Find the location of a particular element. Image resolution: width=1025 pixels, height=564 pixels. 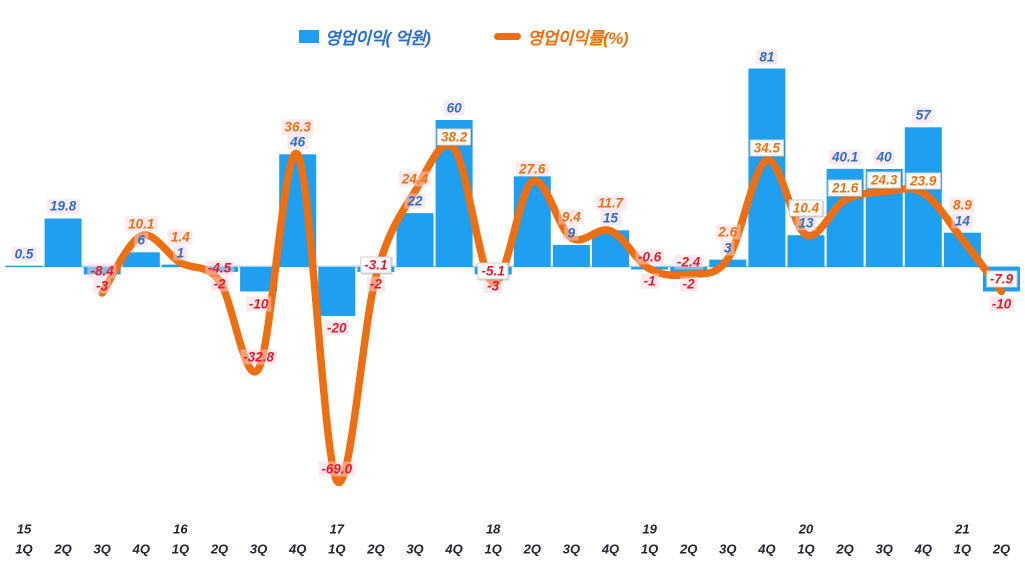

x-axis-quarter-label-21: 2Q is located at coordinates (845, 549).